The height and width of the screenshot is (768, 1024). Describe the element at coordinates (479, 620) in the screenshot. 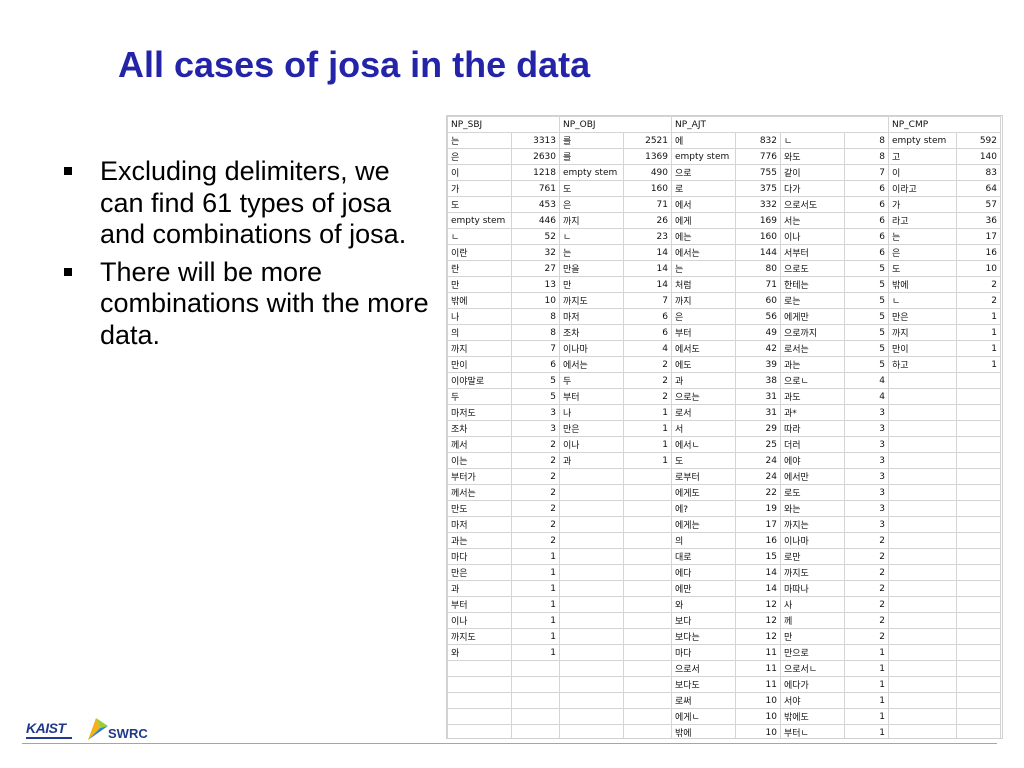

I see `josa-cell: 이나` at that location.